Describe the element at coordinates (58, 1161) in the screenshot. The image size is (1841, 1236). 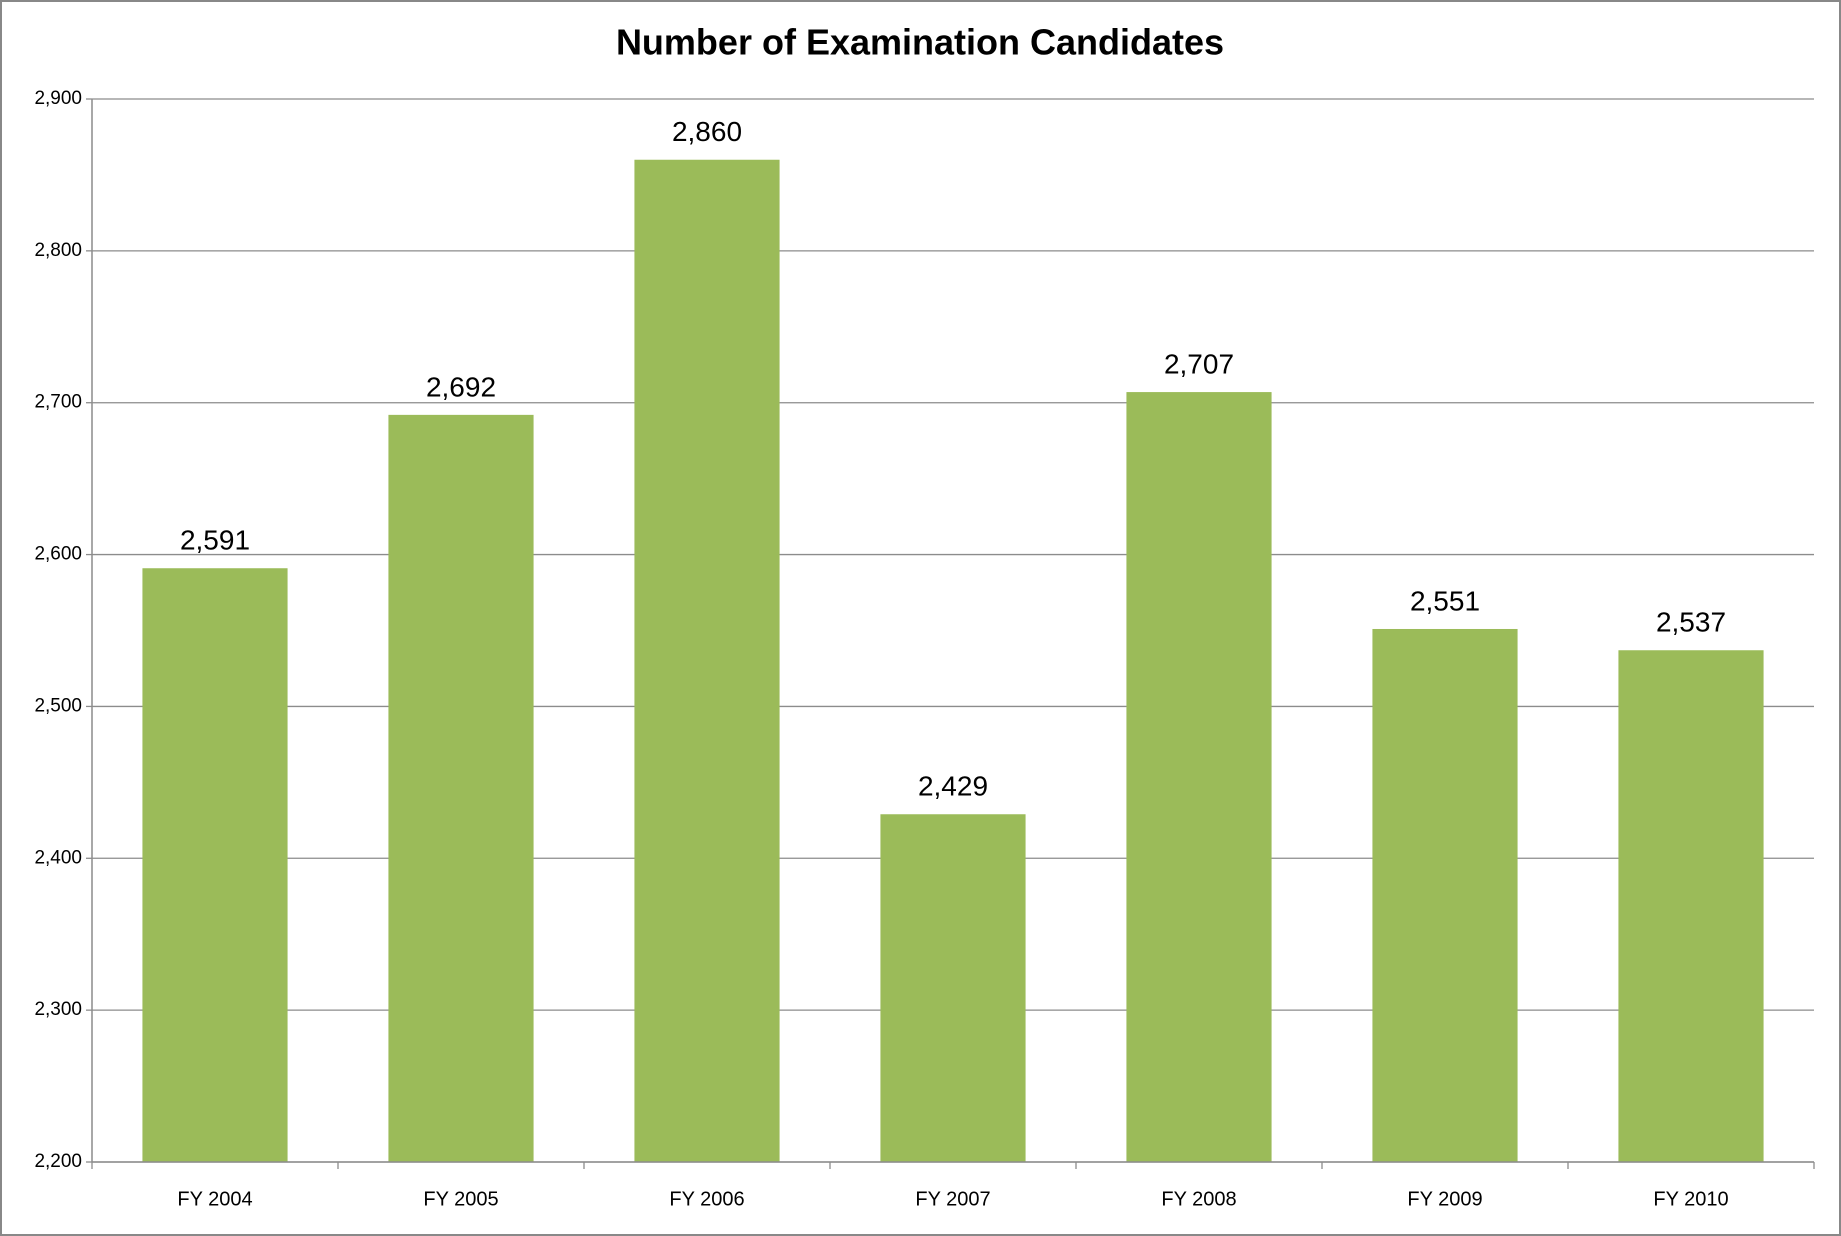
I see `y-tick-label: 2,200` at that location.